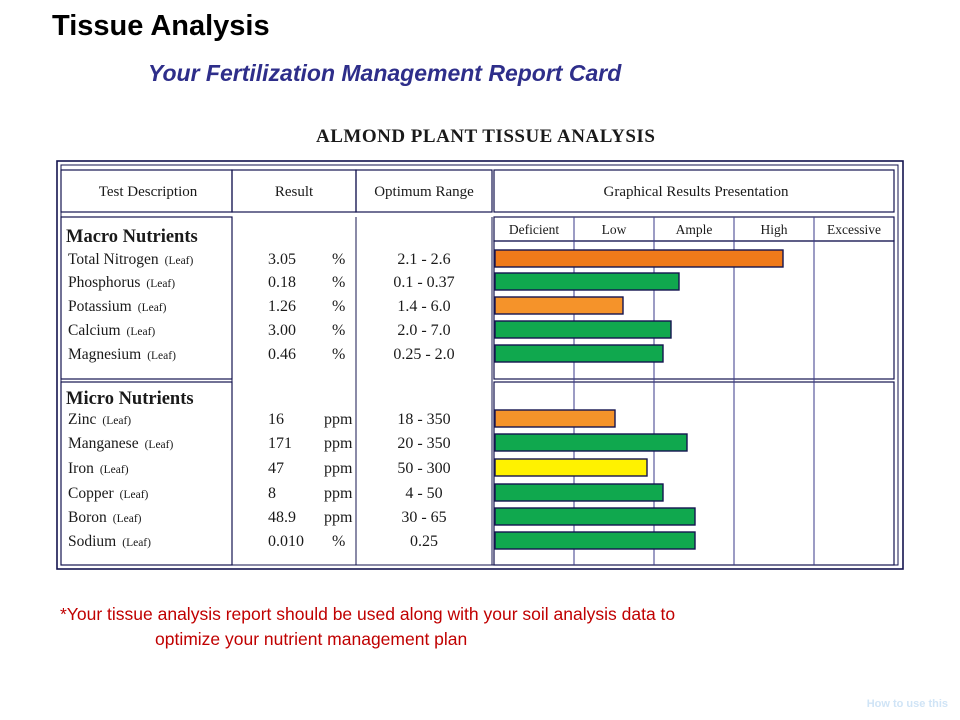  Describe the element at coordinates (294, 192) in the screenshot. I see `header-result: Result` at that location.